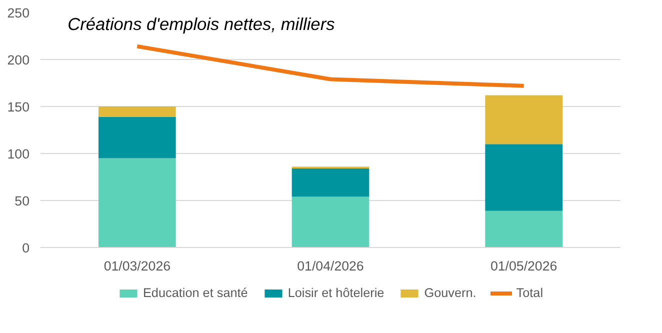 Image resolution: width=662 pixels, height=333 pixels. What do you see at coordinates (26, 248) in the screenshot?
I see `y-tick-label: 0` at bounding box center [26, 248].